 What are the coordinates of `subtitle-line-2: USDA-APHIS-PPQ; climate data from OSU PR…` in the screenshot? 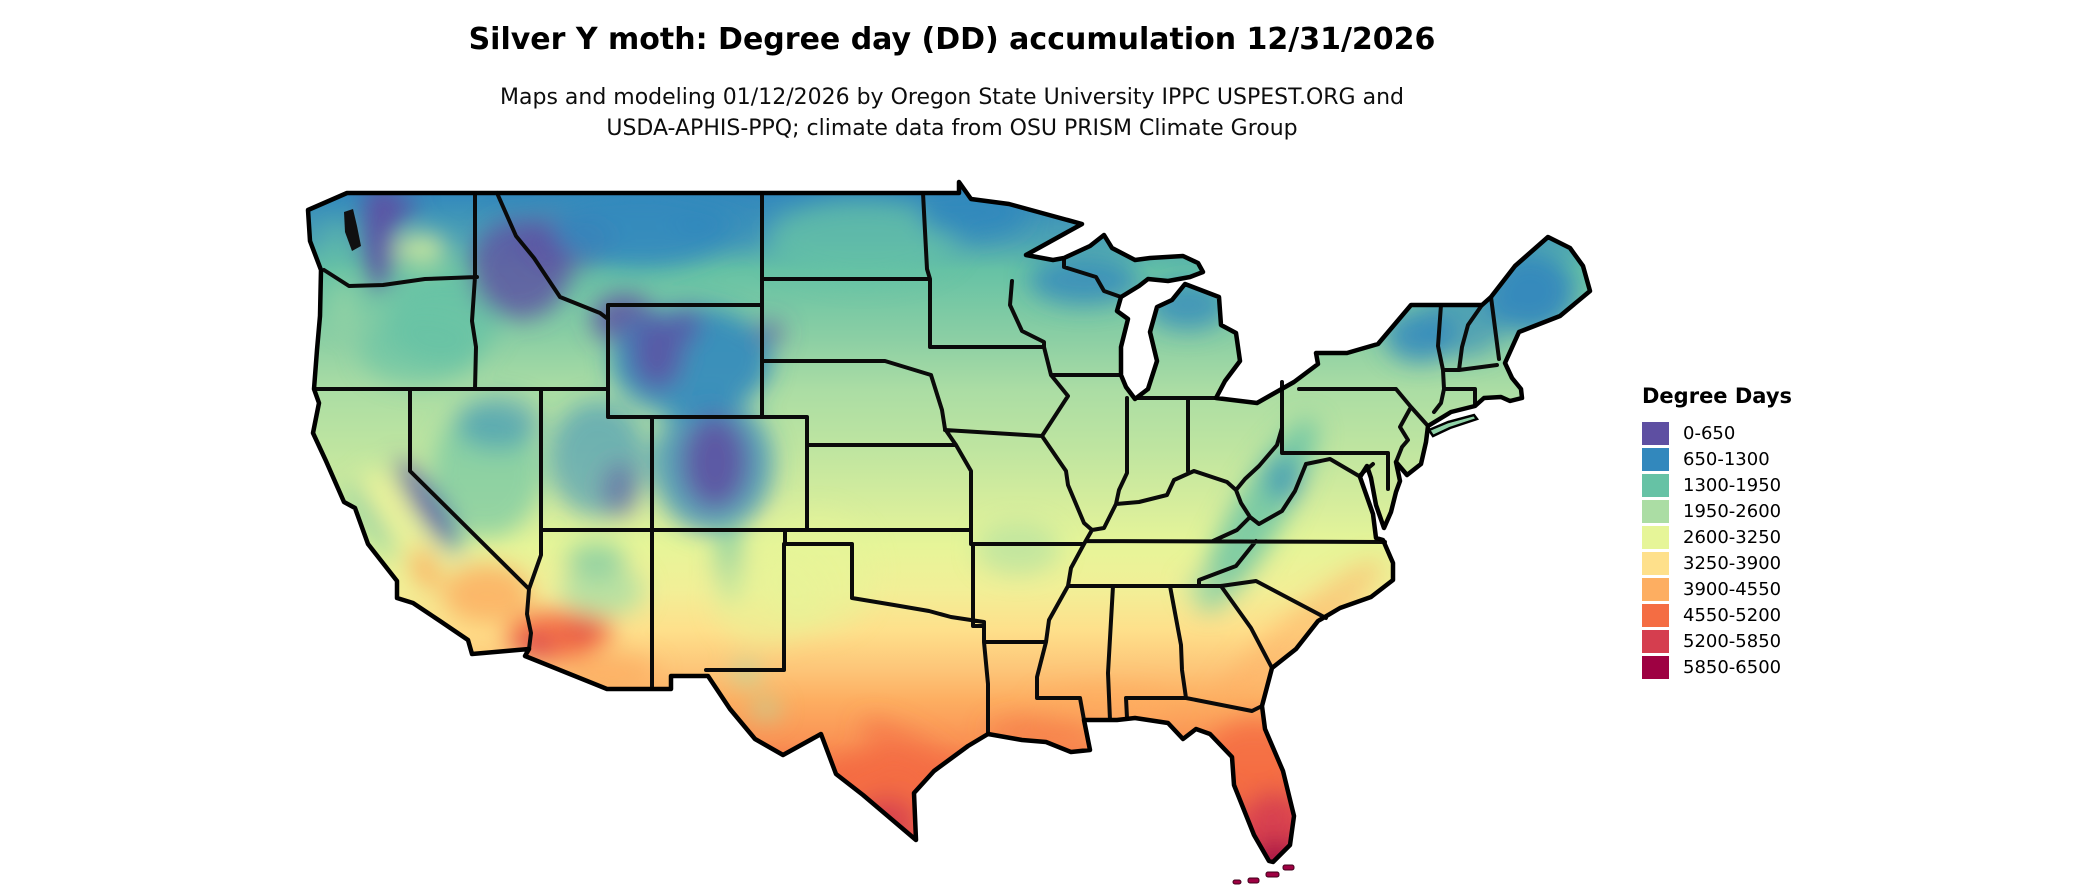 It's located at (952, 128).